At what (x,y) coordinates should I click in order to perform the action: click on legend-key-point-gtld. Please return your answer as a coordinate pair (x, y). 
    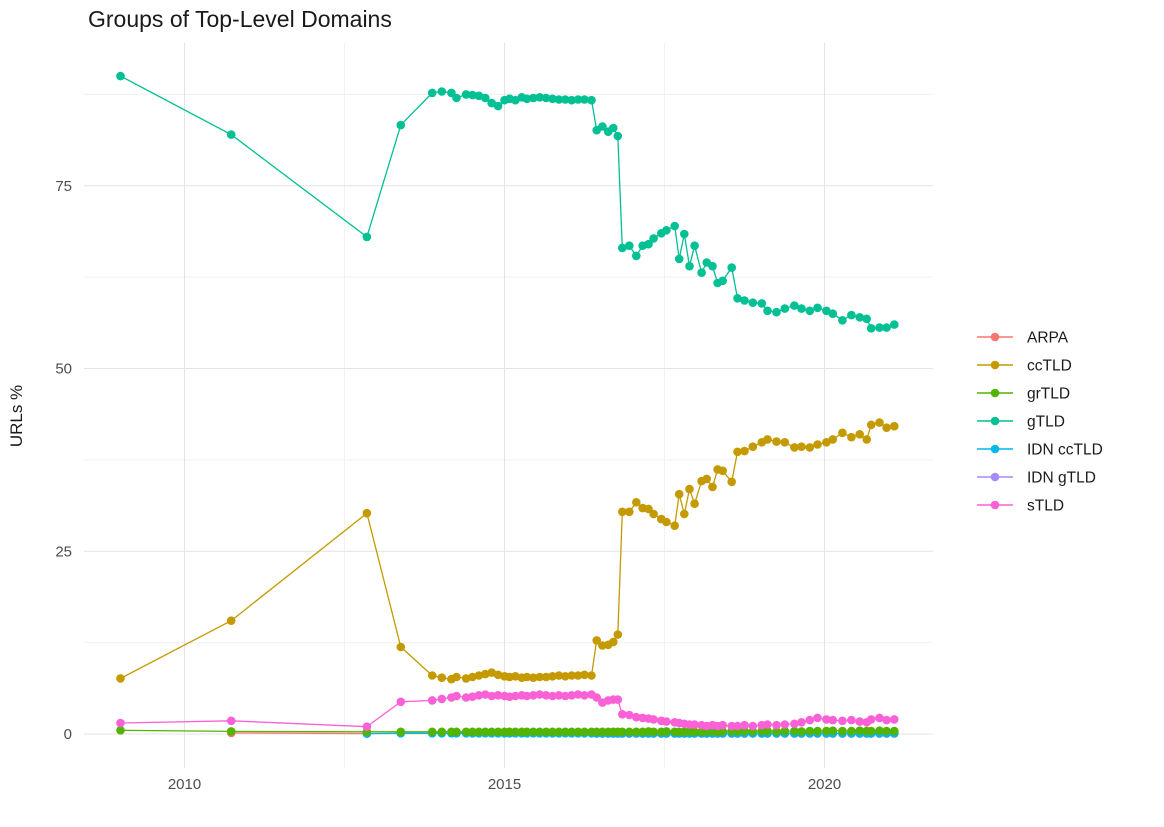
    Looking at the image, I should click on (995, 421).